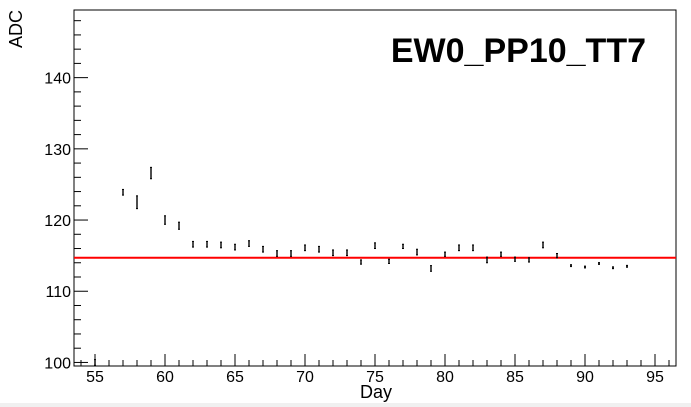 The height and width of the screenshot is (407, 691). I want to click on y-tick-label: 120, so click(57, 221).